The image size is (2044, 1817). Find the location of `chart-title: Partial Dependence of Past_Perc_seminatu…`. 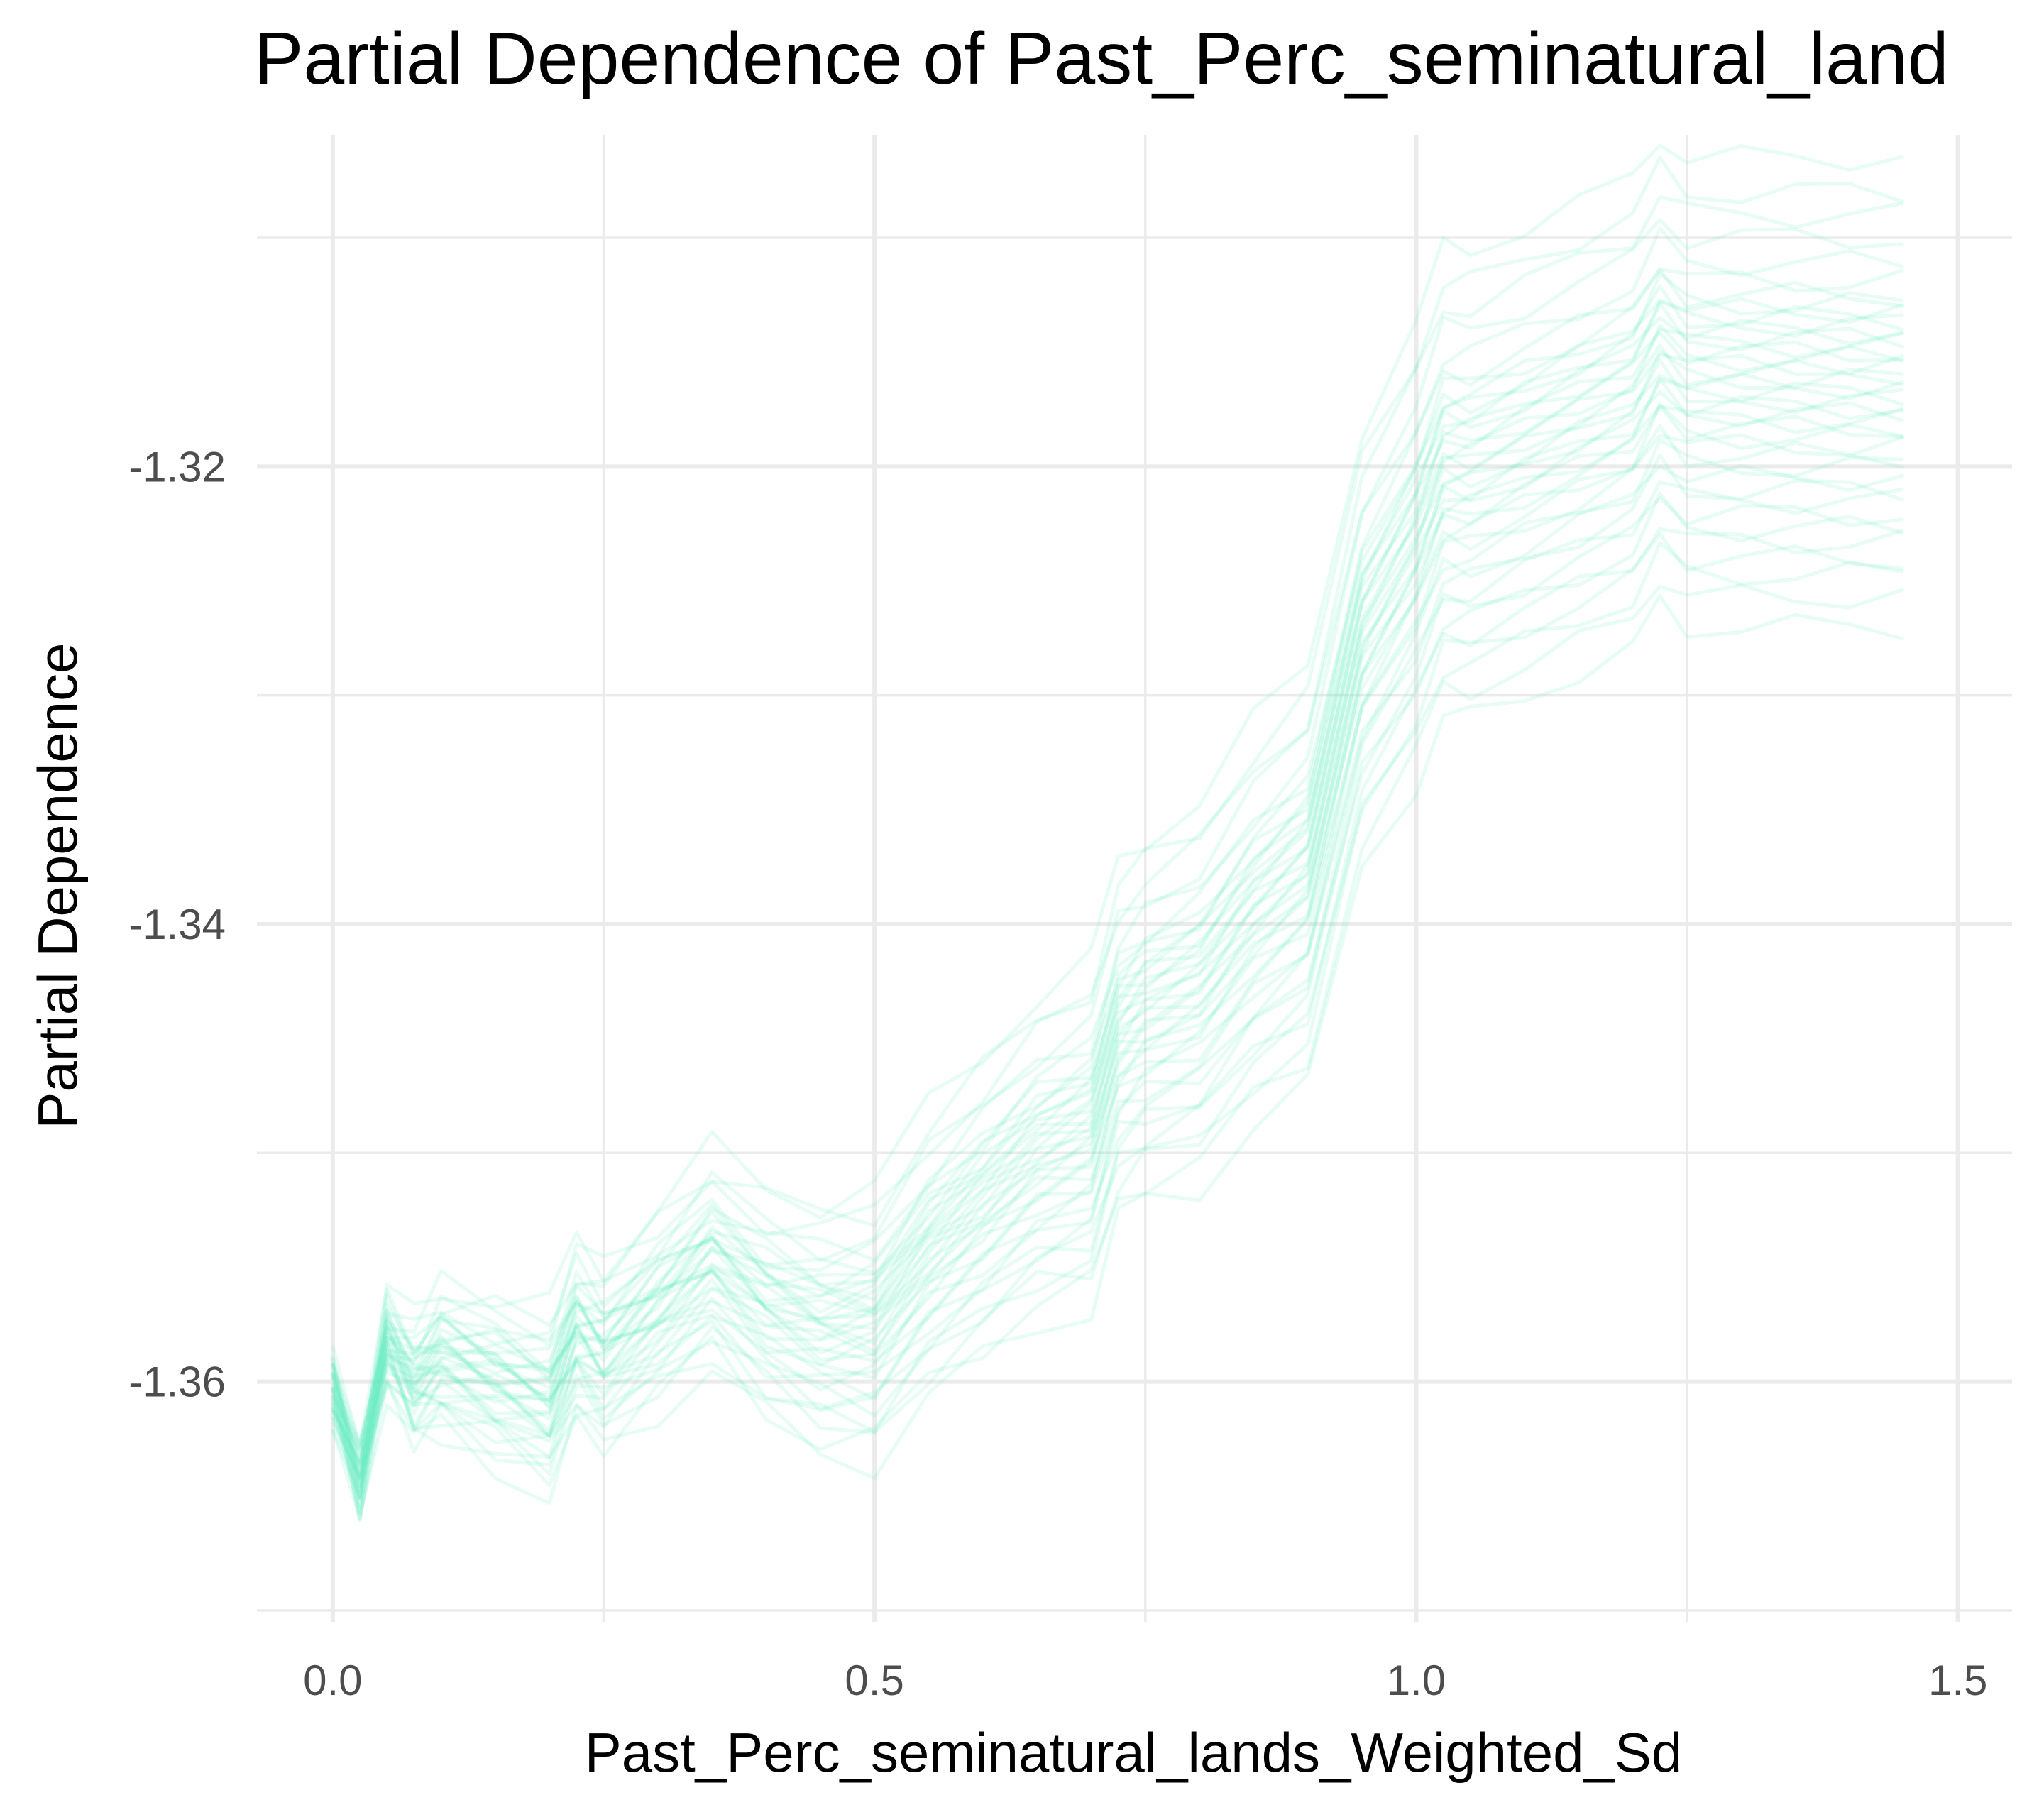

chart-title: Partial Dependence of Past_Perc_seminatu… is located at coordinates (1101, 59).